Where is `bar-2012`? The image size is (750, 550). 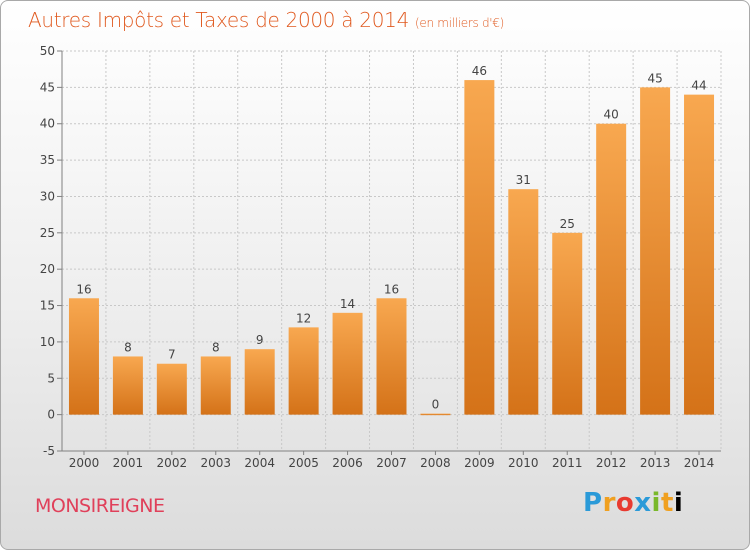
bar-2012 is located at coordinates (611, 269).